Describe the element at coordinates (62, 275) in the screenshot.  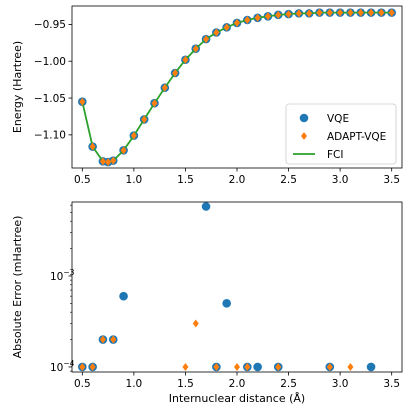
I see `error-y-tick-label: 10⁻³` at that location.